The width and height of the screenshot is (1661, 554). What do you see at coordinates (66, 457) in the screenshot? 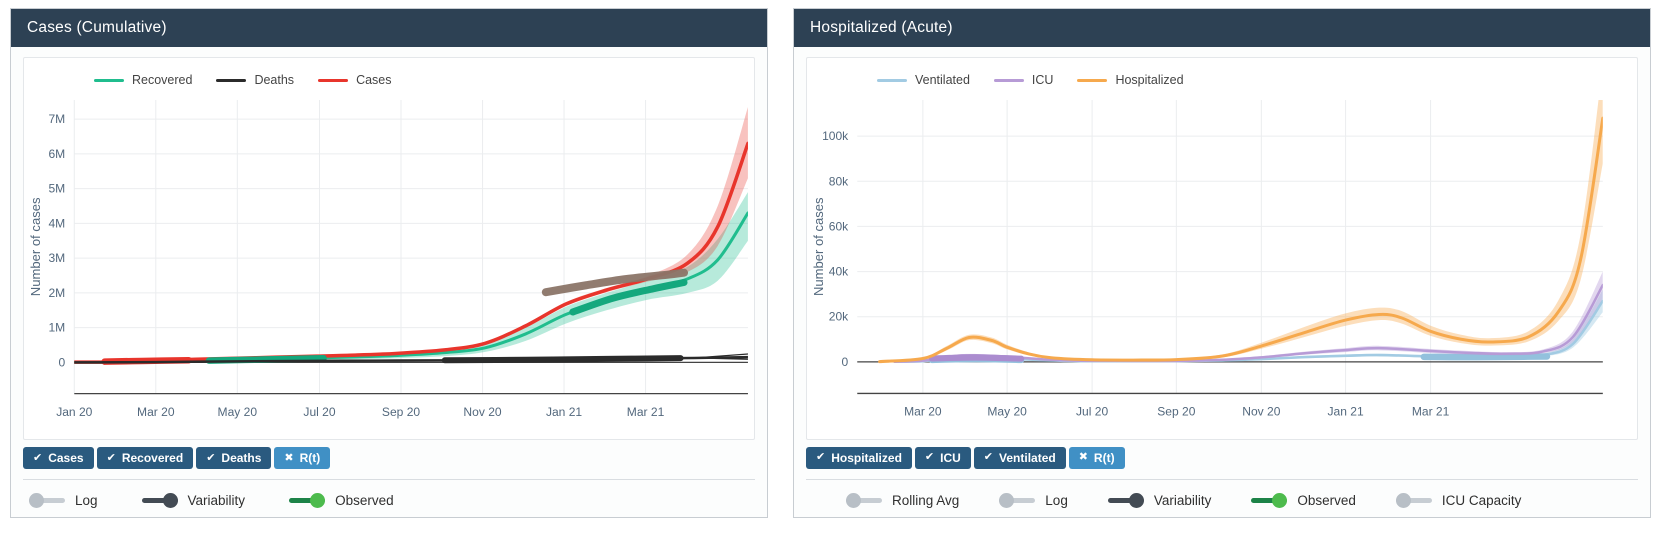
I see `filter-button-label: Cases` at bounding box center [66, 457].